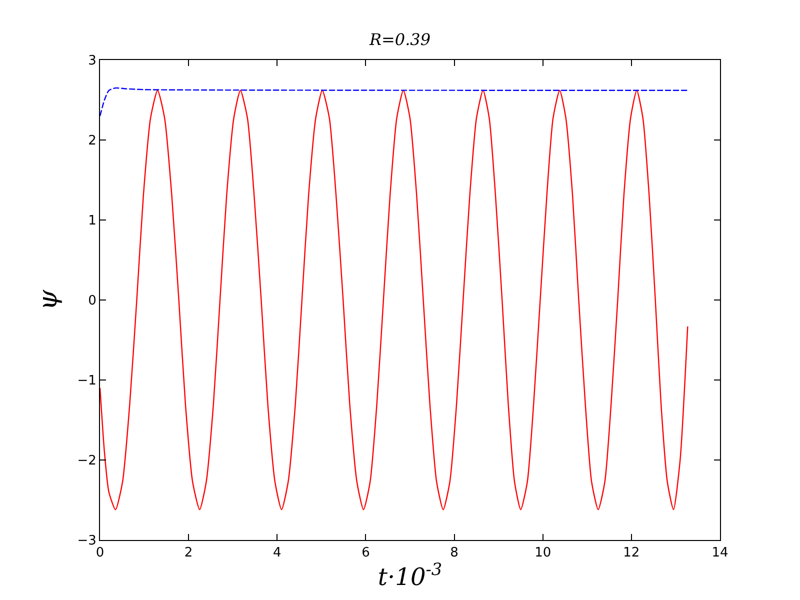 This screenshot has width=800, height=600. What do you see at coordinates (631, 553) in the screenshot?
I see `x-tick-label: 12` at bounding box center [631, 553].